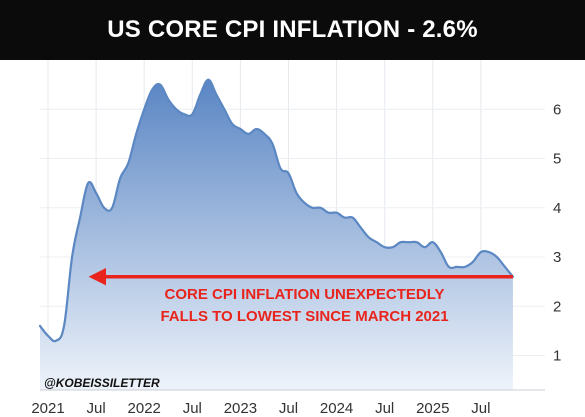 This screenshot has height=417, width=585. I want to click on y-tick-label: 1, so click(557, 356).